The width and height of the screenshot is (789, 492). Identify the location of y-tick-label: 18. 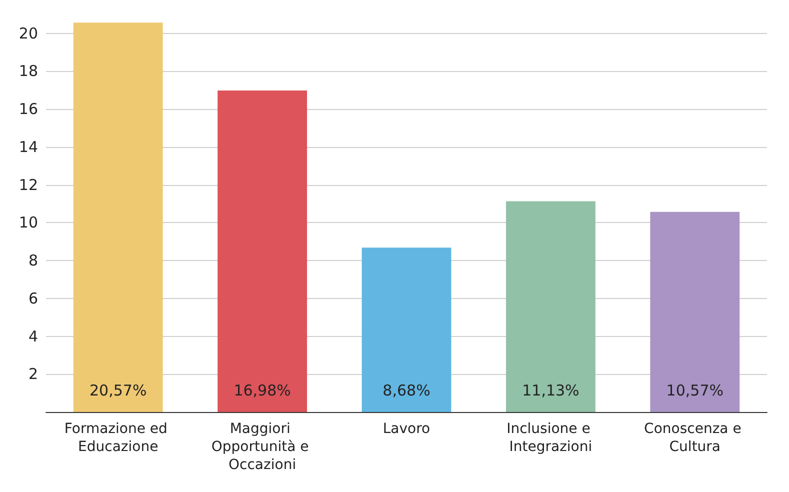
(28, 71).